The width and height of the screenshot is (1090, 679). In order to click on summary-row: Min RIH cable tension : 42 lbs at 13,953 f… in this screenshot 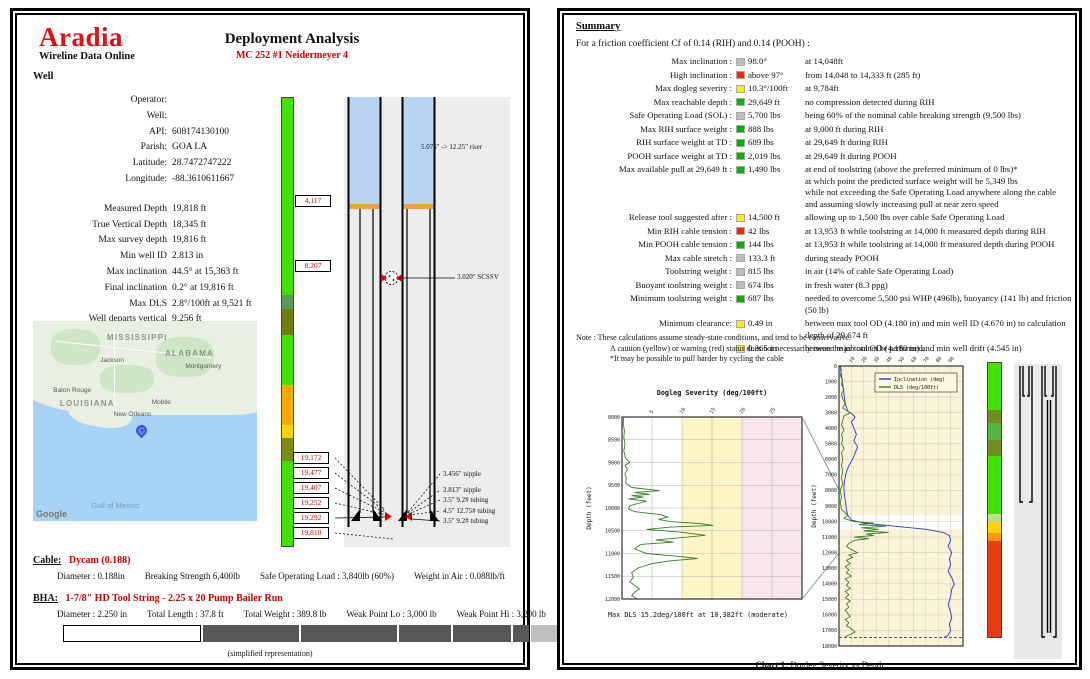, I will do `click(827, 232)`.